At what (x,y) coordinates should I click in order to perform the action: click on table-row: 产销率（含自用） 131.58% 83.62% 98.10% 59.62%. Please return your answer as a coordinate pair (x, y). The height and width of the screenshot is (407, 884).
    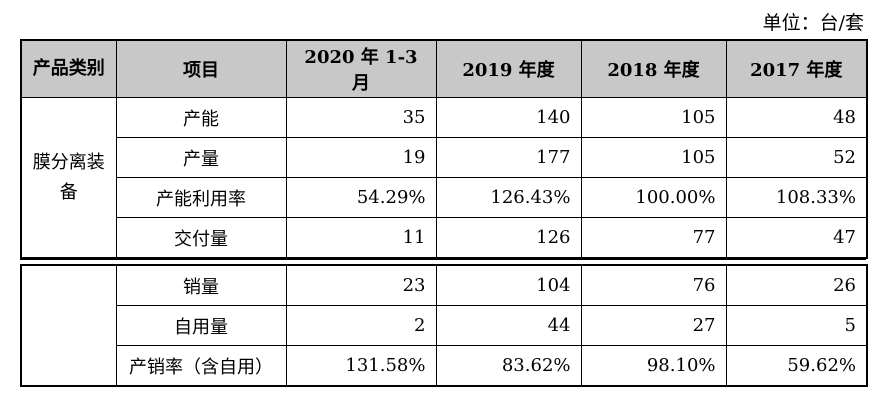
    Looking at the image, I should click on (444, 366).